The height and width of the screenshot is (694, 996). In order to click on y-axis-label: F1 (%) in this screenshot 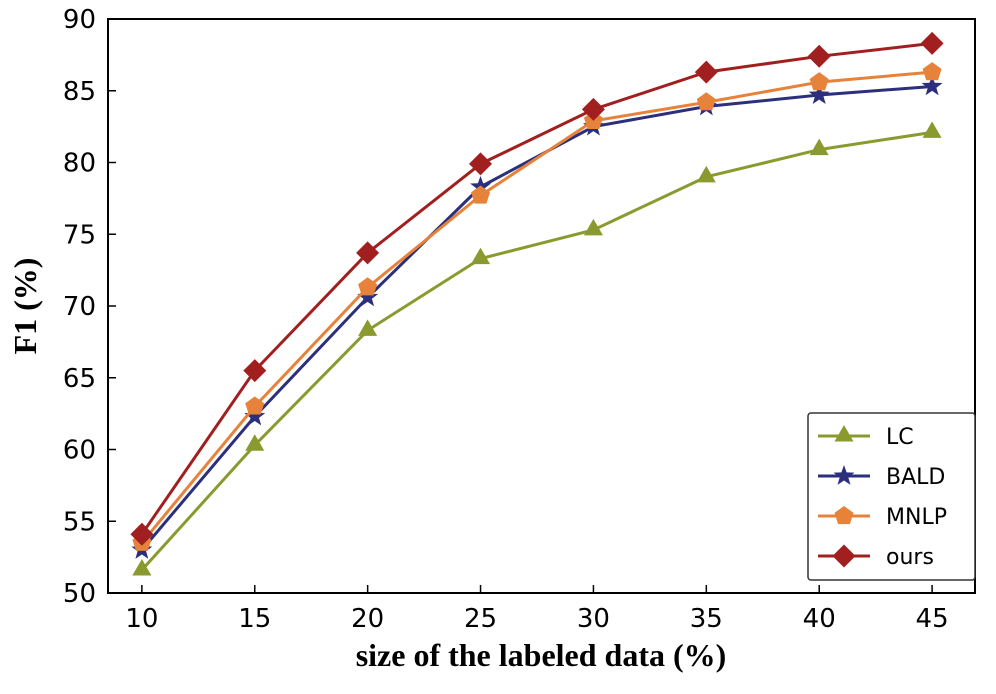, I will do `click(25, 306)`.